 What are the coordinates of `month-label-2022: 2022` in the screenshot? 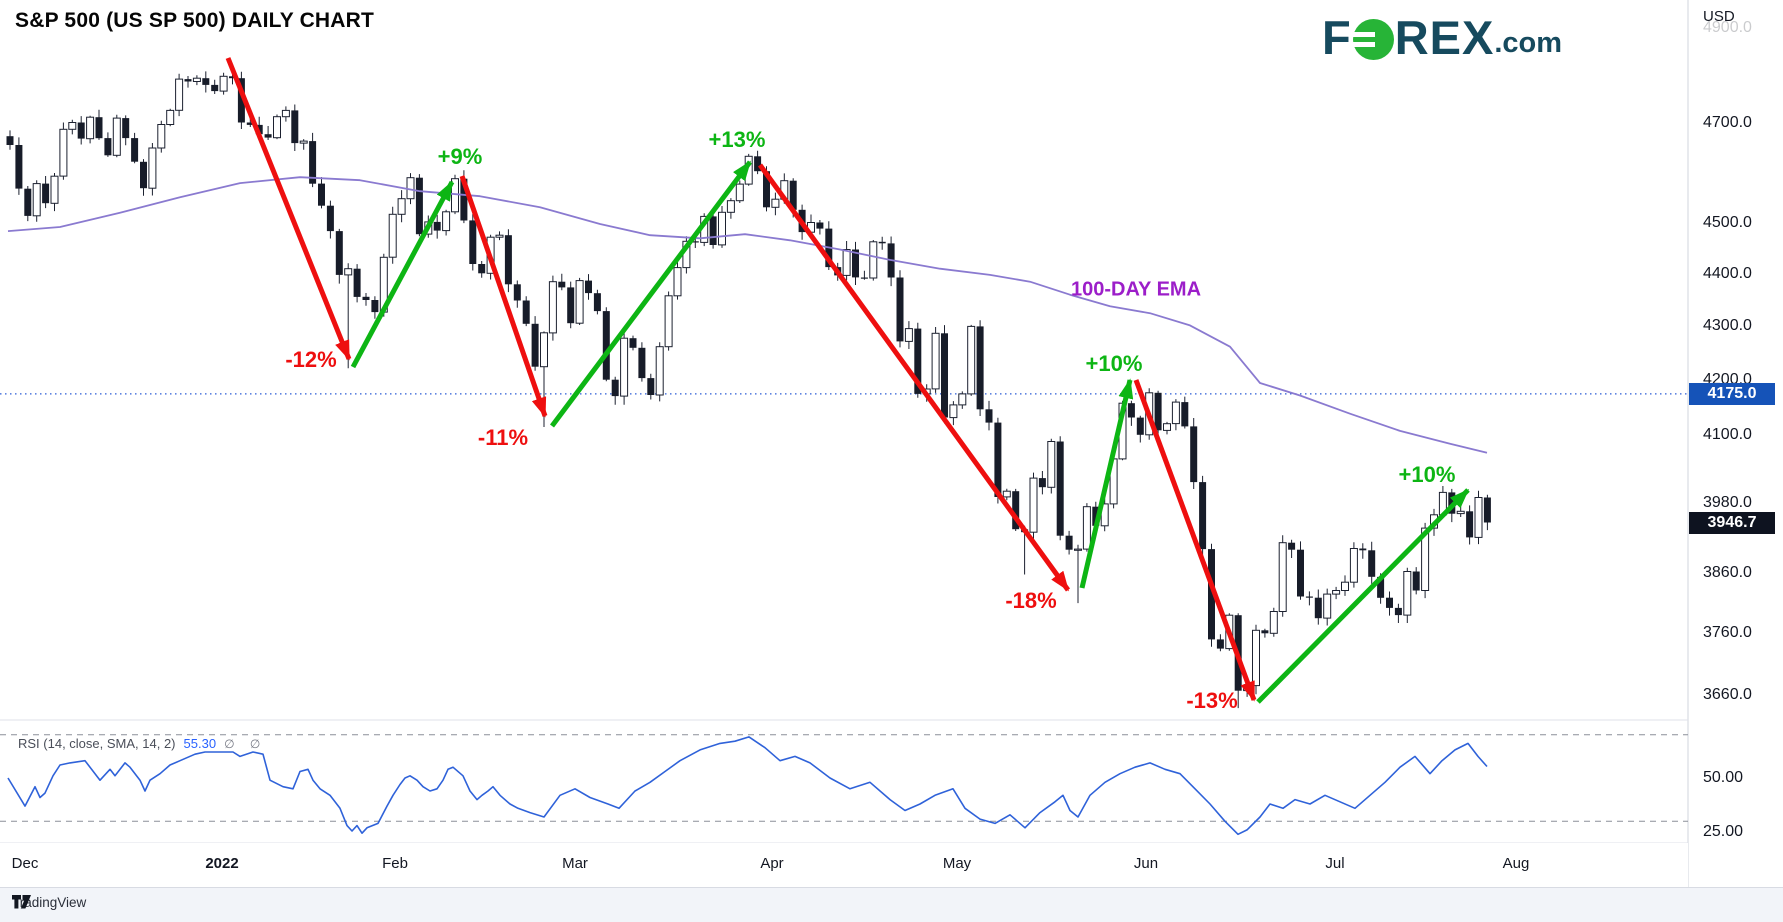 It's located at (222, 863).